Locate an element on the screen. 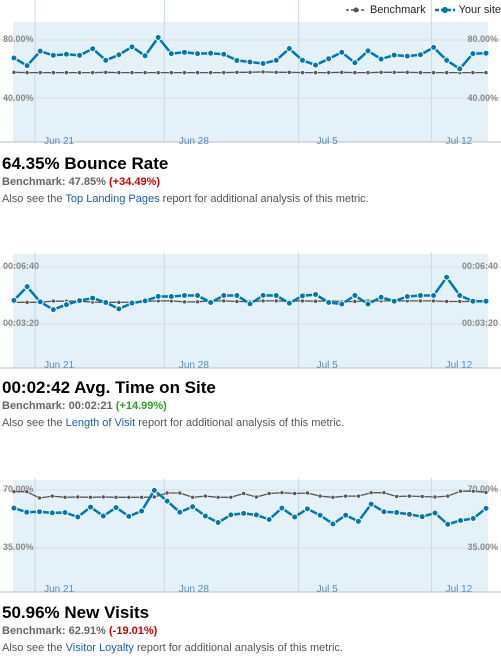  y-tick-label-left: 00:03:20 is located at coordinates (21, 323).